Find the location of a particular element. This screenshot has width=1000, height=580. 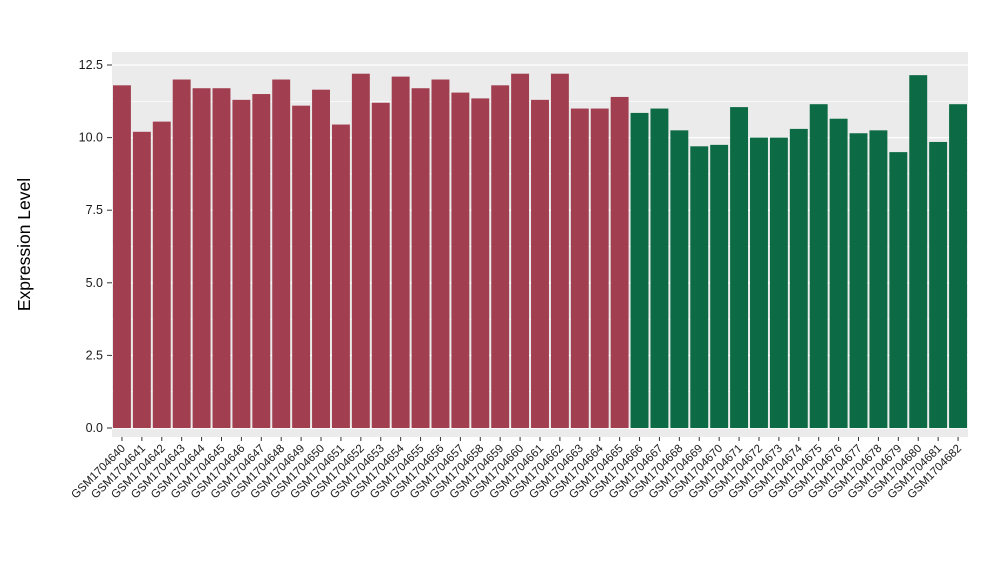

y-axis-title: Expression Level is located at coordinates (24, 244).